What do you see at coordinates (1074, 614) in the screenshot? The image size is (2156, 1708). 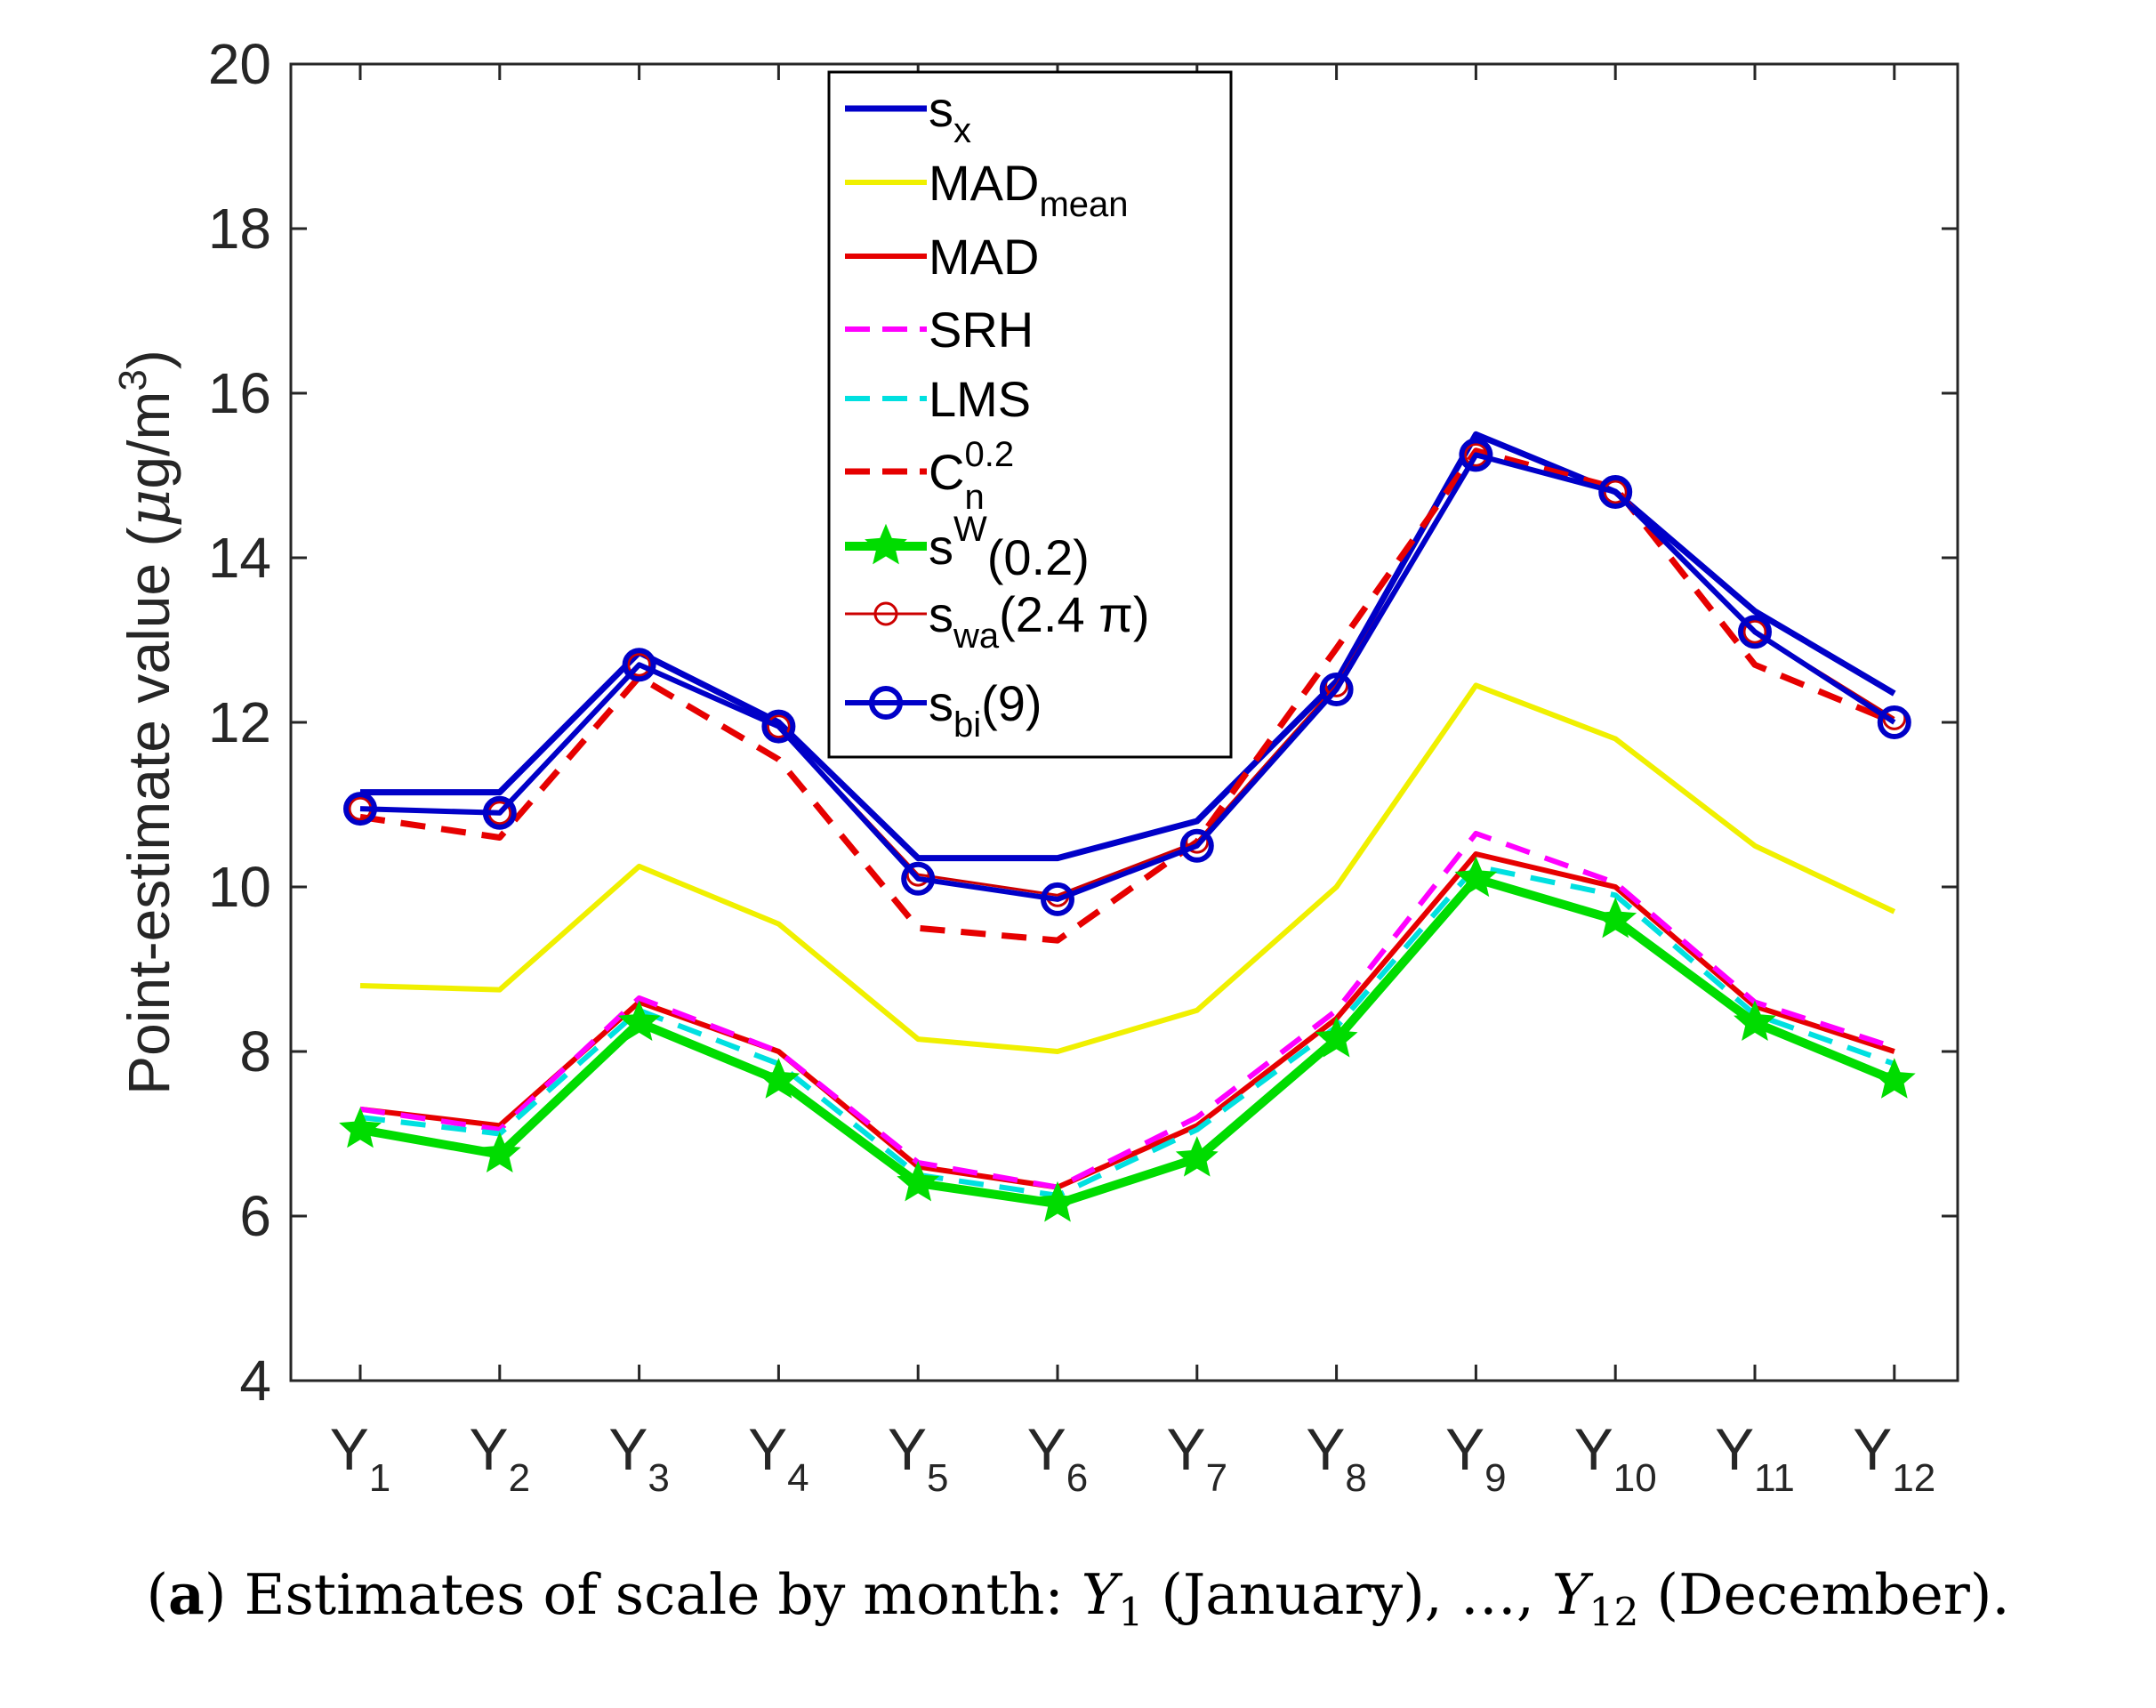 I see `legend-label-suffix: (2.4 π)` at bounding box center [1074, 614].